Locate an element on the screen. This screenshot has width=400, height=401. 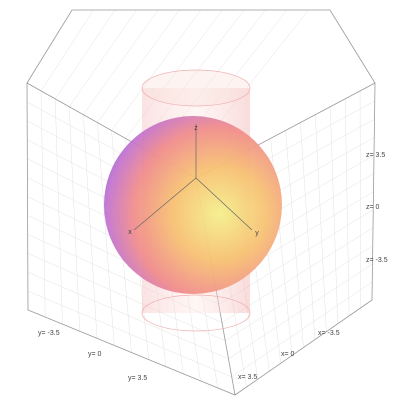
cylinder-bottom is located at coordinates (196, 313).